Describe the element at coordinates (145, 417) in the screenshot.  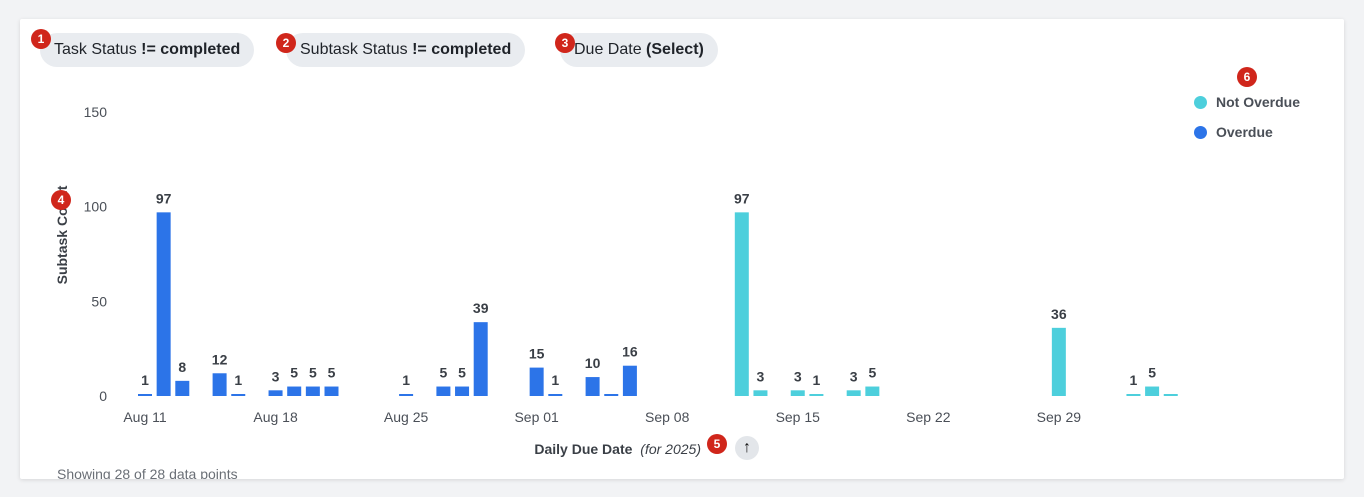
I see `x-tick-label: Aug 11` at that location.